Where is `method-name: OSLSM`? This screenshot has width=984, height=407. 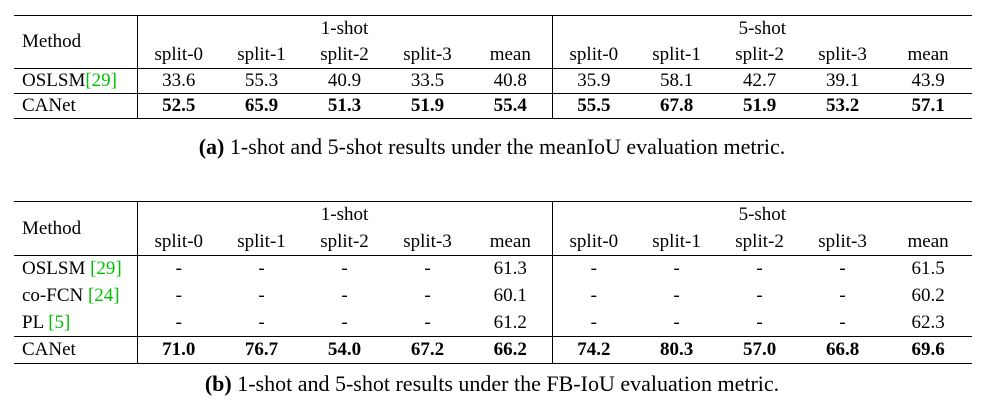 method-name: OSLSM is located at coordinates (54, 80).